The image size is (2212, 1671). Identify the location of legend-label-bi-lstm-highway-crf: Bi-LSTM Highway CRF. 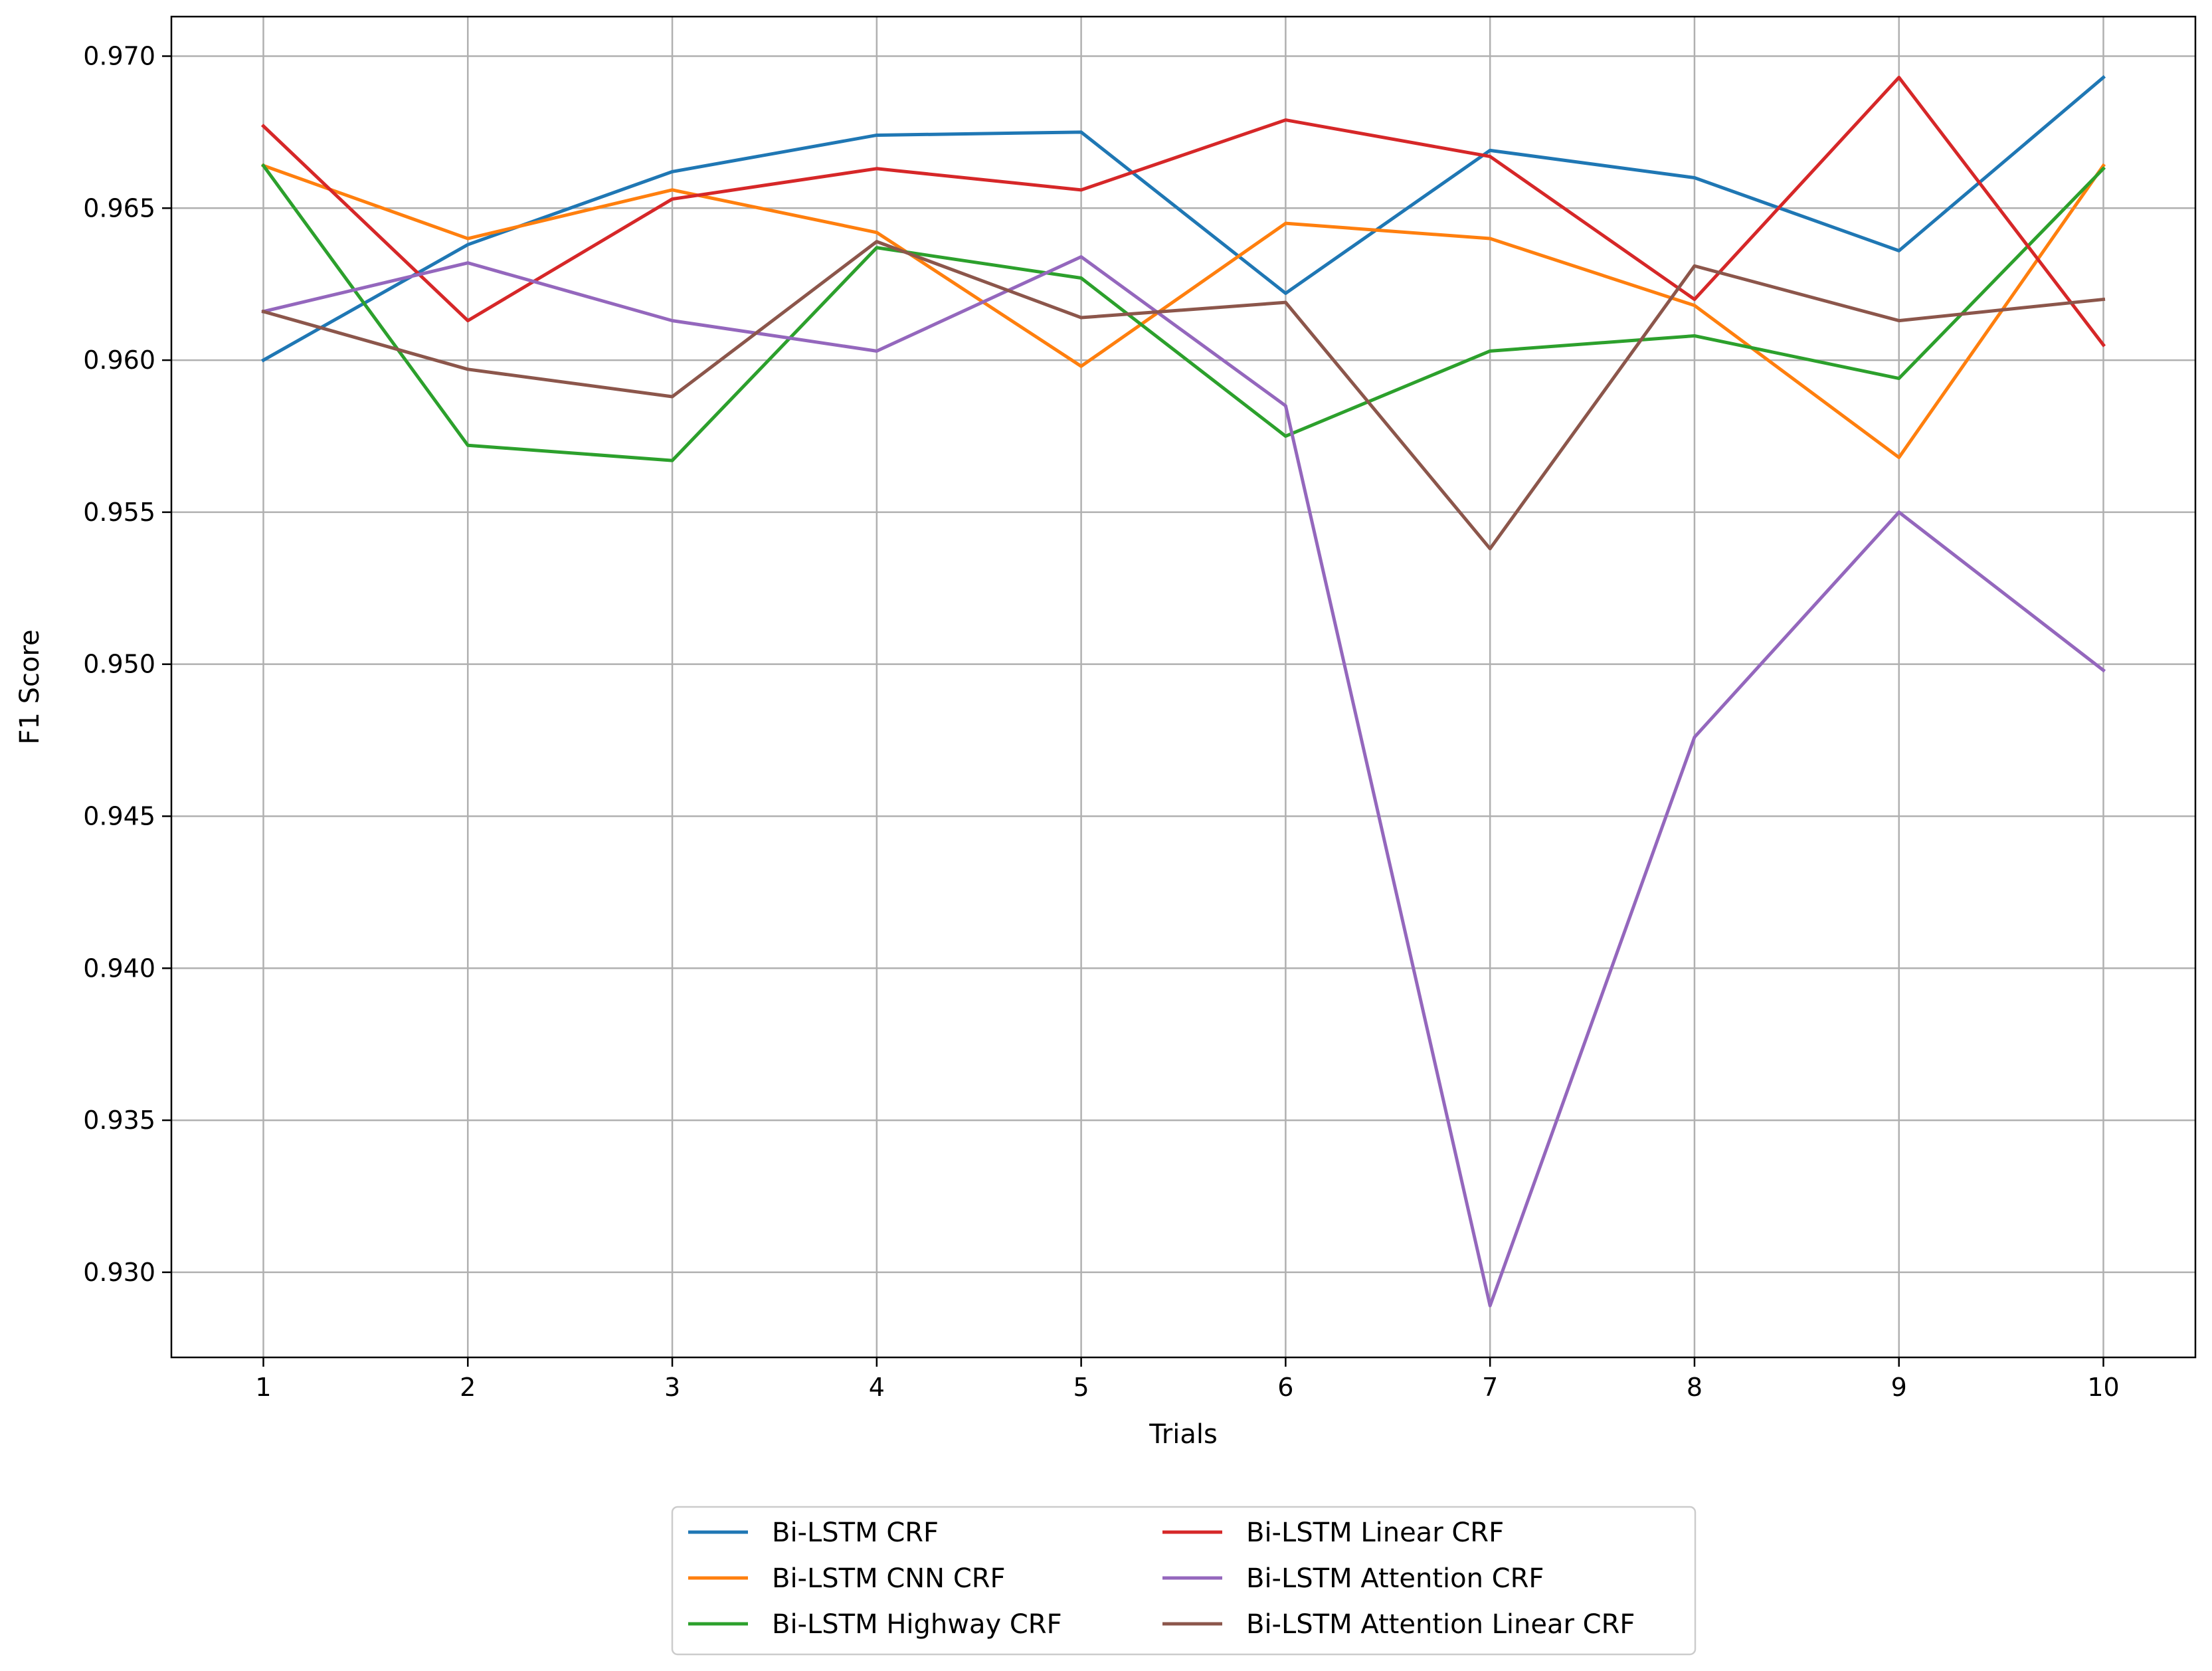
(917, 1624).